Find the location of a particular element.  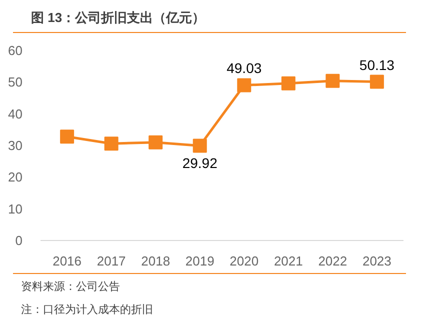

x-tick-label: 2016 is located at coordinates (67, 261).